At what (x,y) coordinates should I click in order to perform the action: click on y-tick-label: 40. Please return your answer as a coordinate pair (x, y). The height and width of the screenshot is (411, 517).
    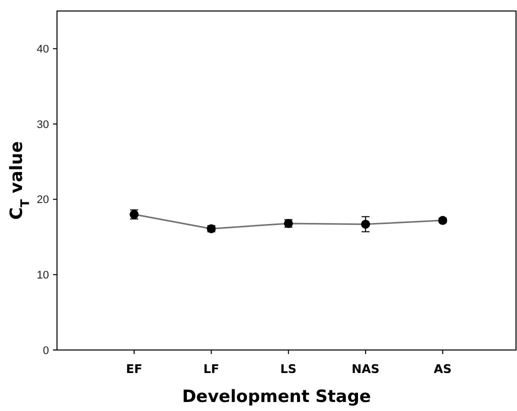
    Looking at the image, I should click on (42, 50).